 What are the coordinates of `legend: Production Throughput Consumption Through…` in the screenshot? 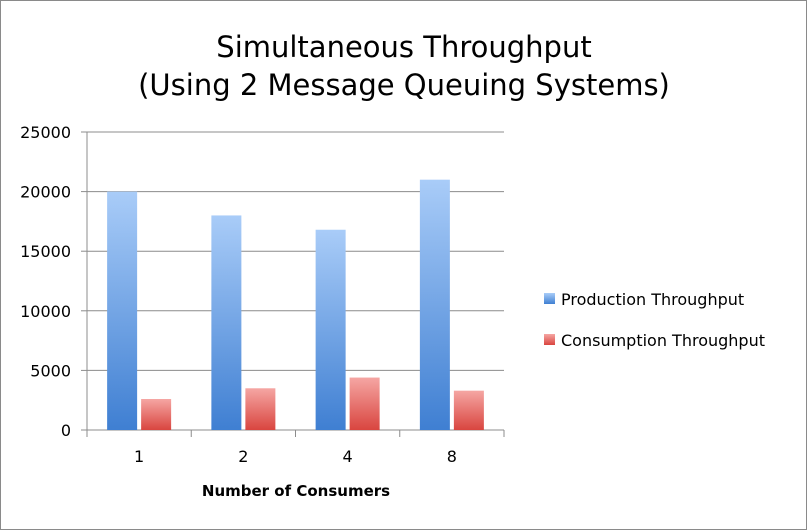 It's located at (654, 320).